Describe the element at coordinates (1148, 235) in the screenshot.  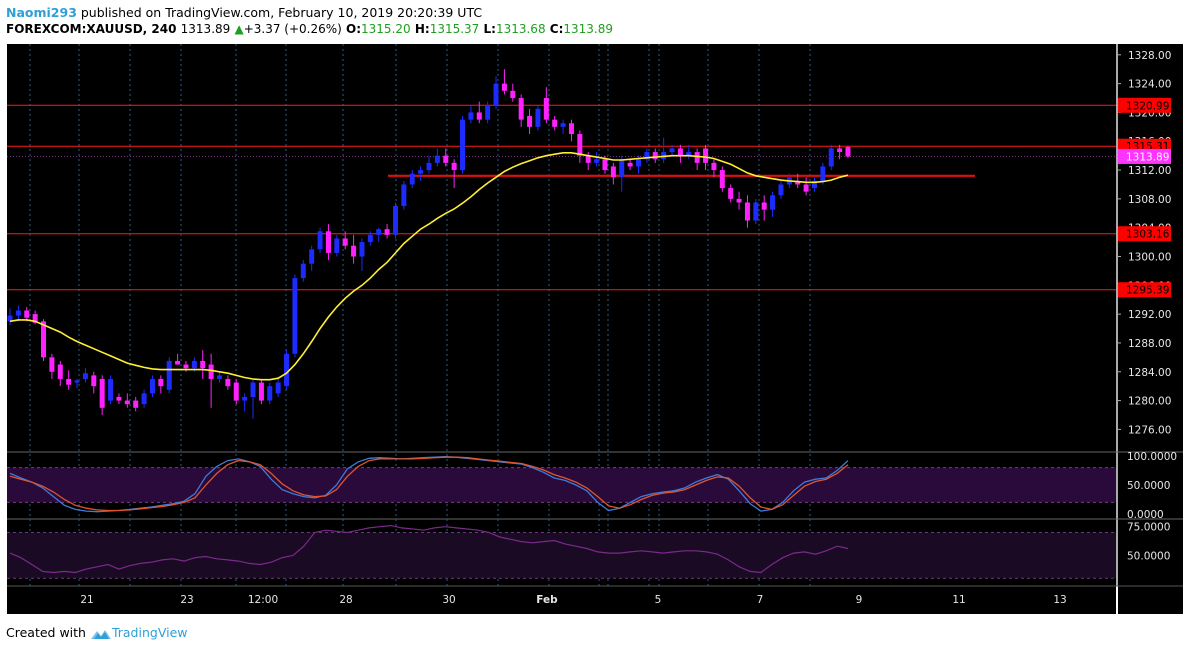
I see `level-label: 1303.16` at that location.